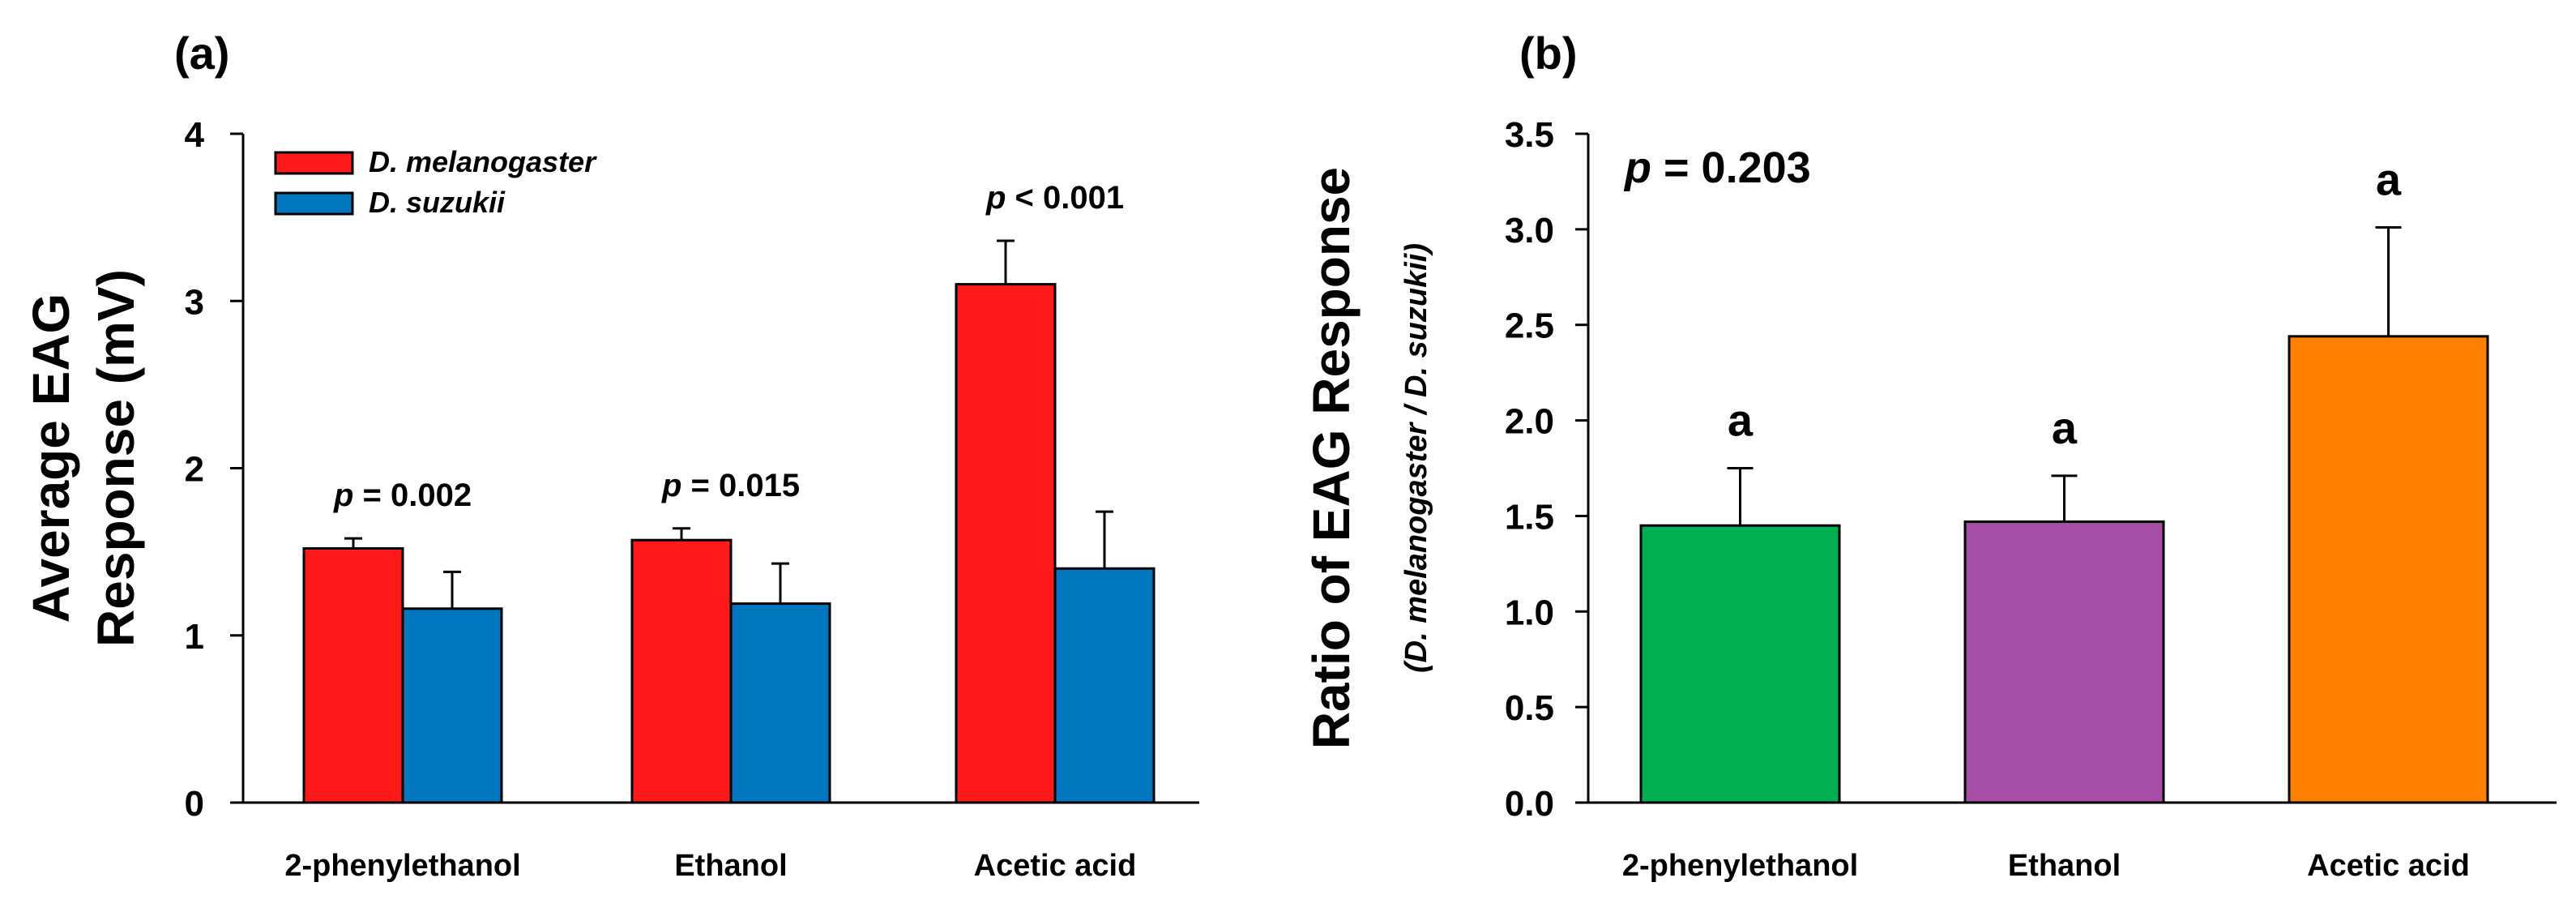 This screenshot has width=2576, height=908. What do you see at coordinates (402, 866) in the screenshot?
I see `panel-a-xtick-label: 2-phenylethanol` at bounding box center [402, 866].